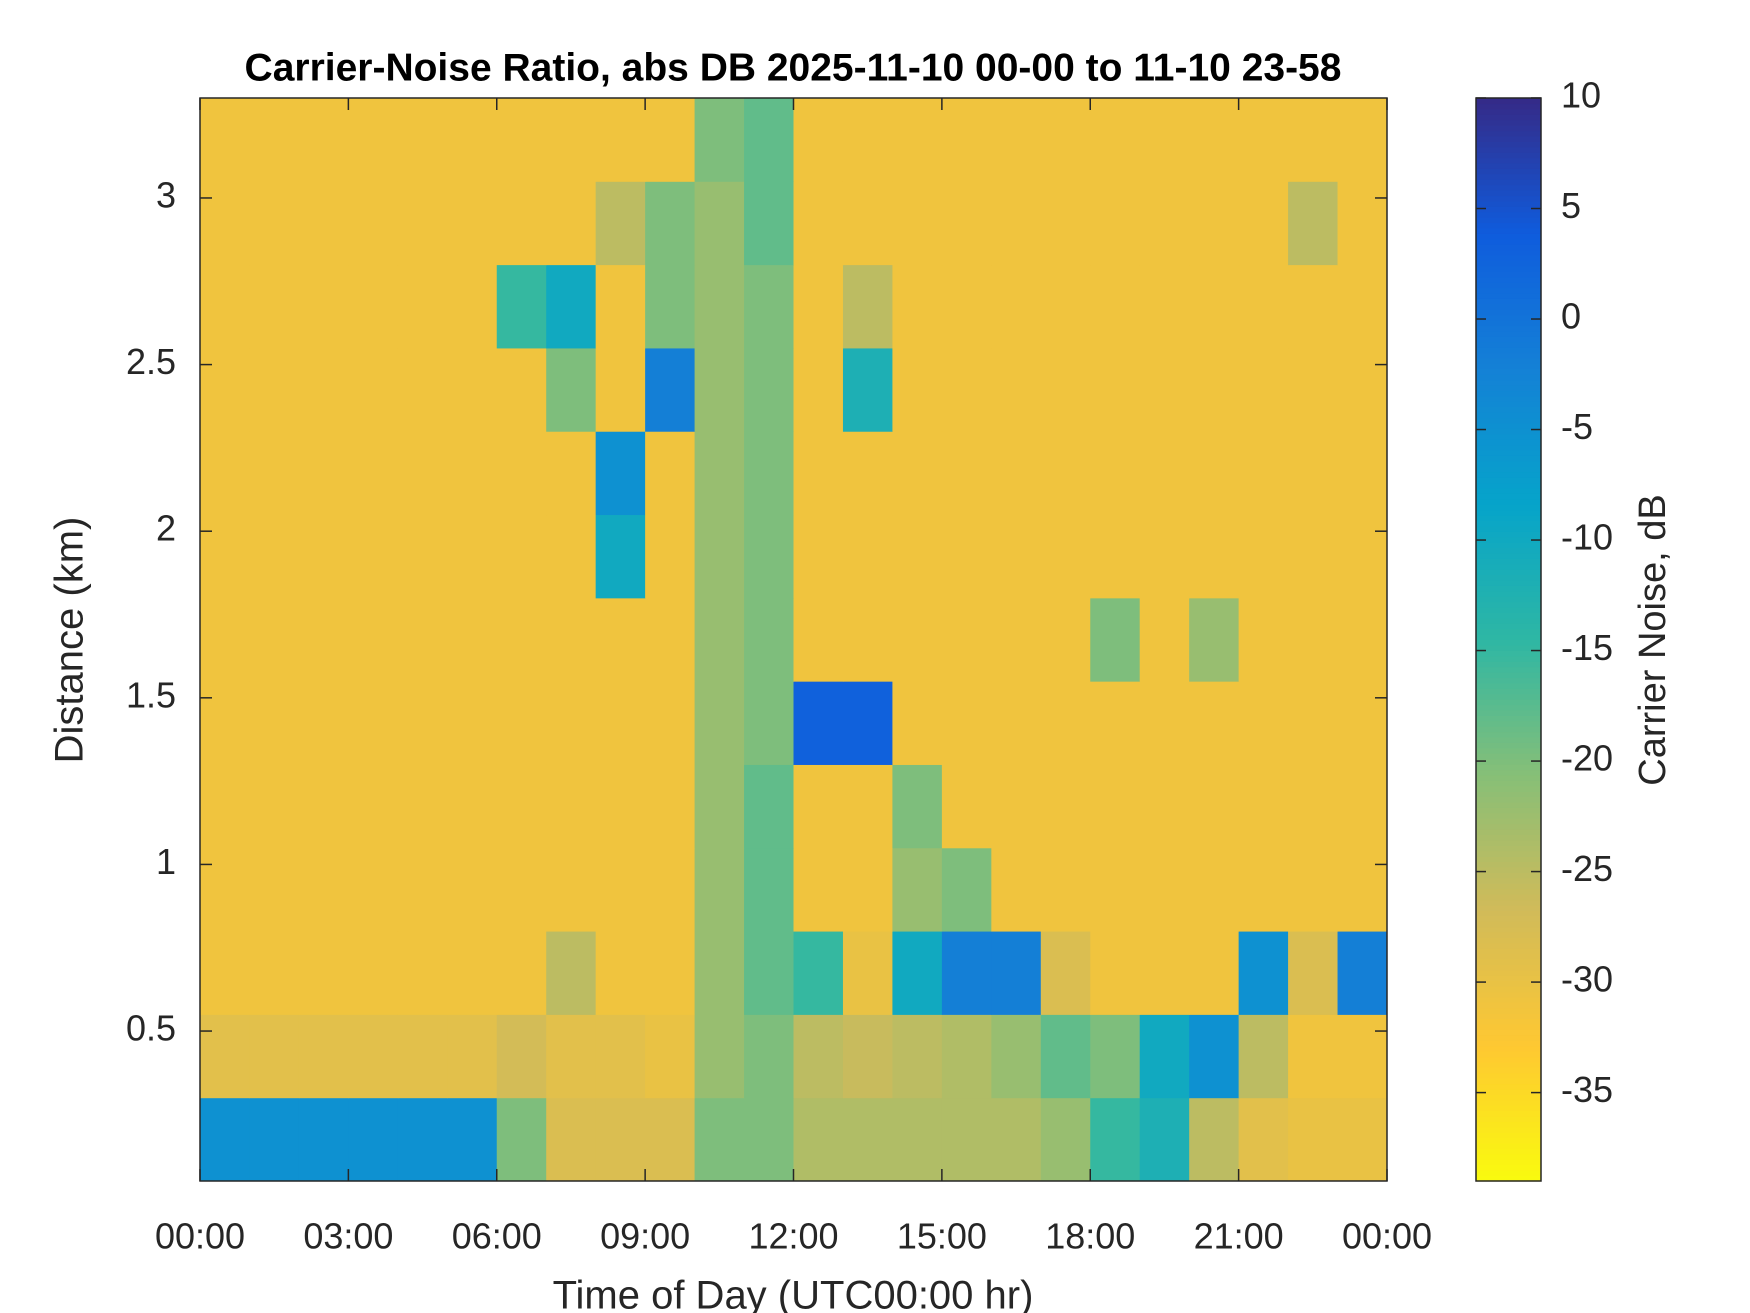 This screenshot has width=1750, height=1313. Describe the element at coordinates (151, 694) in the screenshot. I see `y-tick-label: 1.5` at that location.